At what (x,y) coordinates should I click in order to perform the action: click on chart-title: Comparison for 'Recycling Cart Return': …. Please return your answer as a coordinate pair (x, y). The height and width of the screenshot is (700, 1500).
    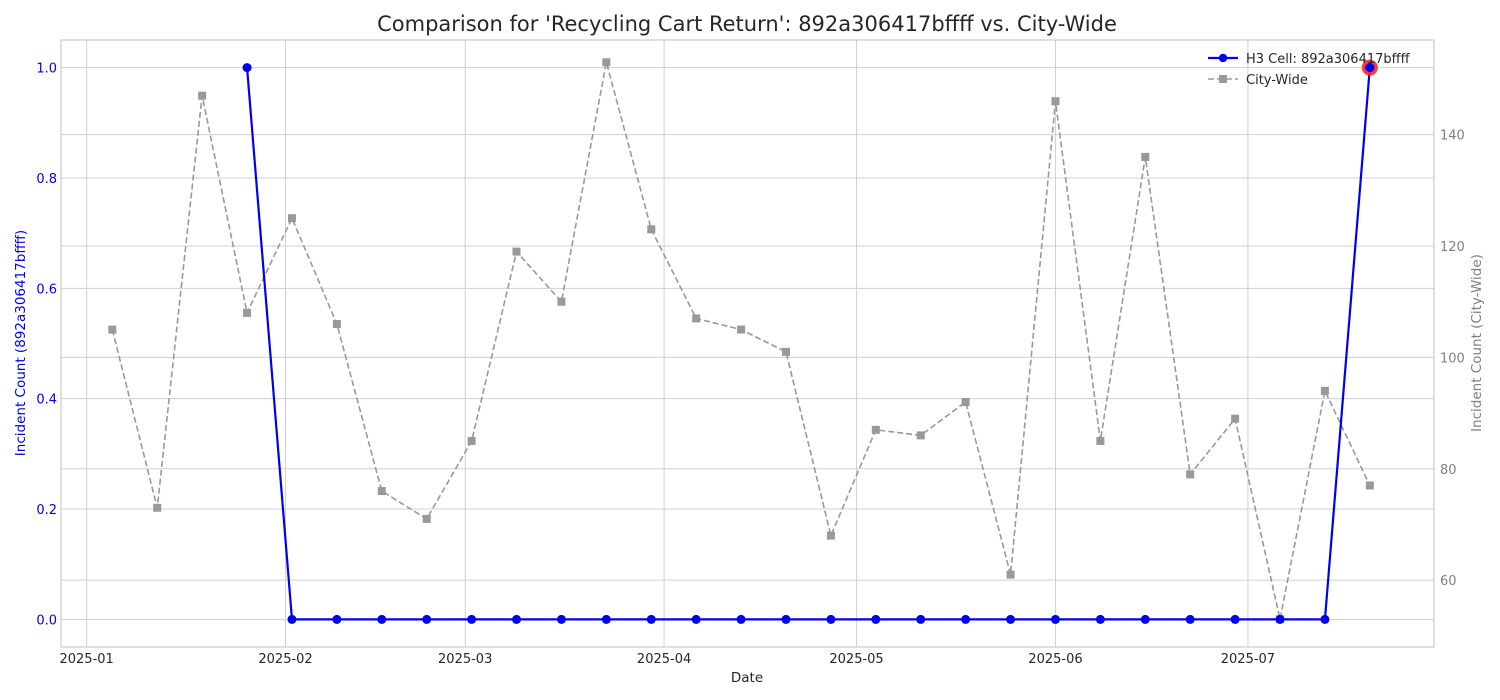
    Looking at the image, I should click on (747, 24).